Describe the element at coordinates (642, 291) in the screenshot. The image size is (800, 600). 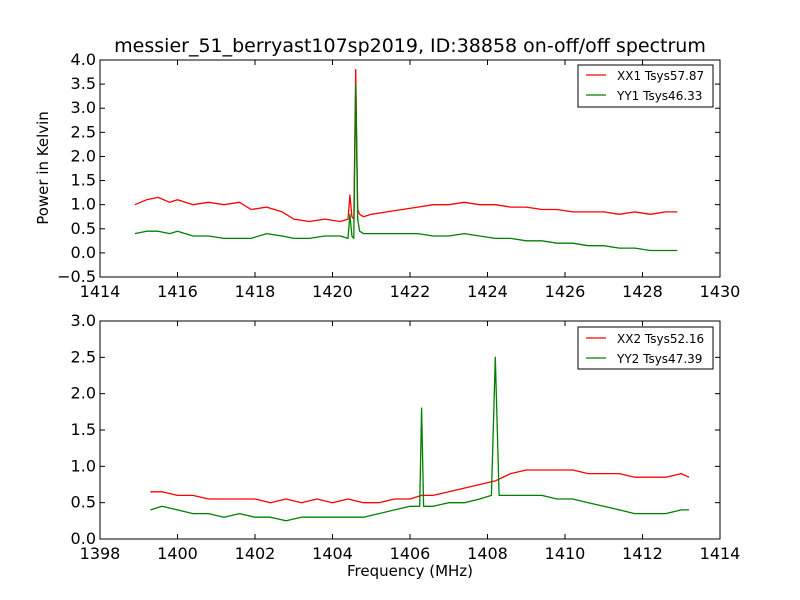
I see `top-x-tick-label: 1428` at that location.